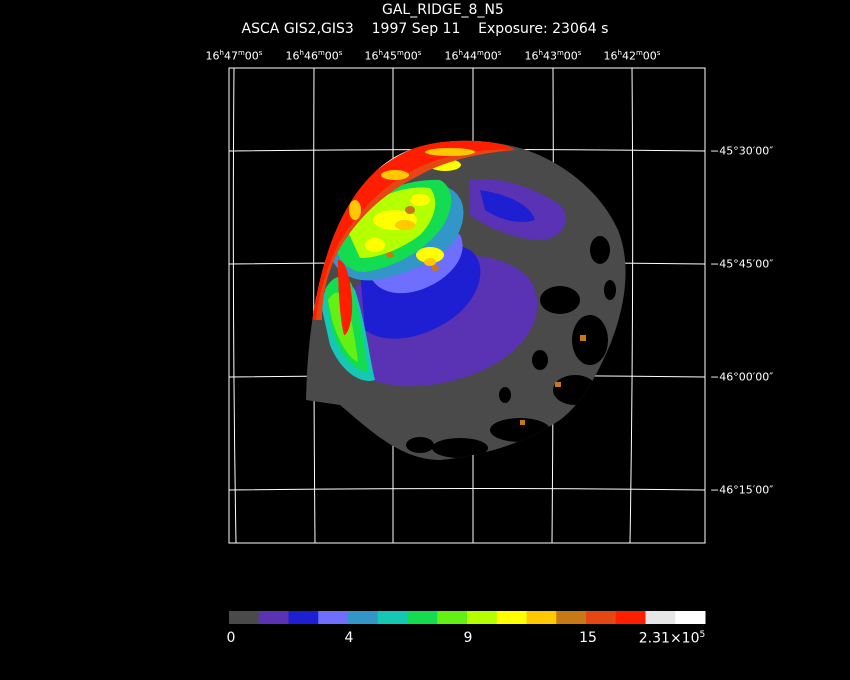 Image resolution: width=850 pixels, height=680 pixels. What do you see at coordinates (632, 56) in the screenshot?
I see `ra-tick-label: 16h42m00s` at bounding box center [632, 56].